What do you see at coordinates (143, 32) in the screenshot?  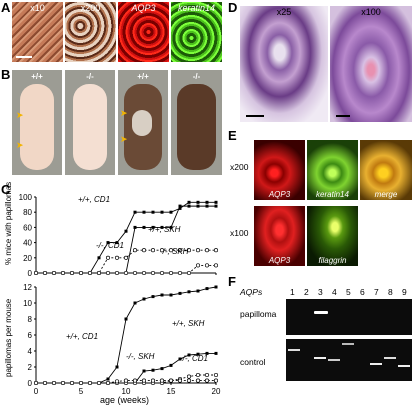 I see `aqp3-stain-image: AQP3` at bounding box center [143, 32].